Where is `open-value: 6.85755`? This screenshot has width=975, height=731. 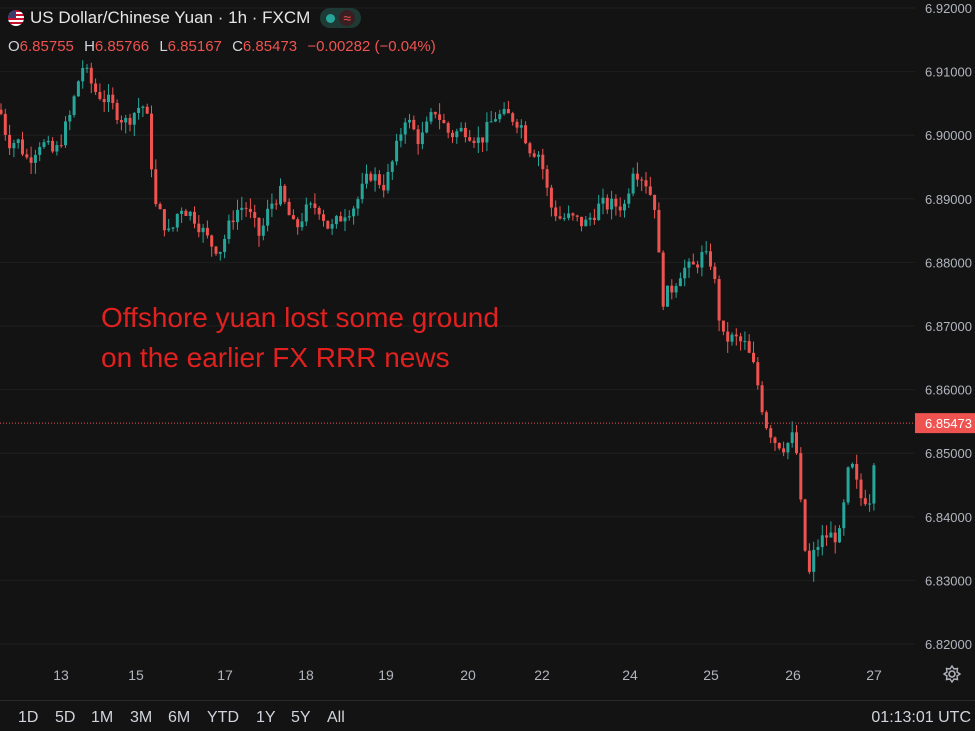
open-value: 6.85755 is located at coordinates (46, 46).